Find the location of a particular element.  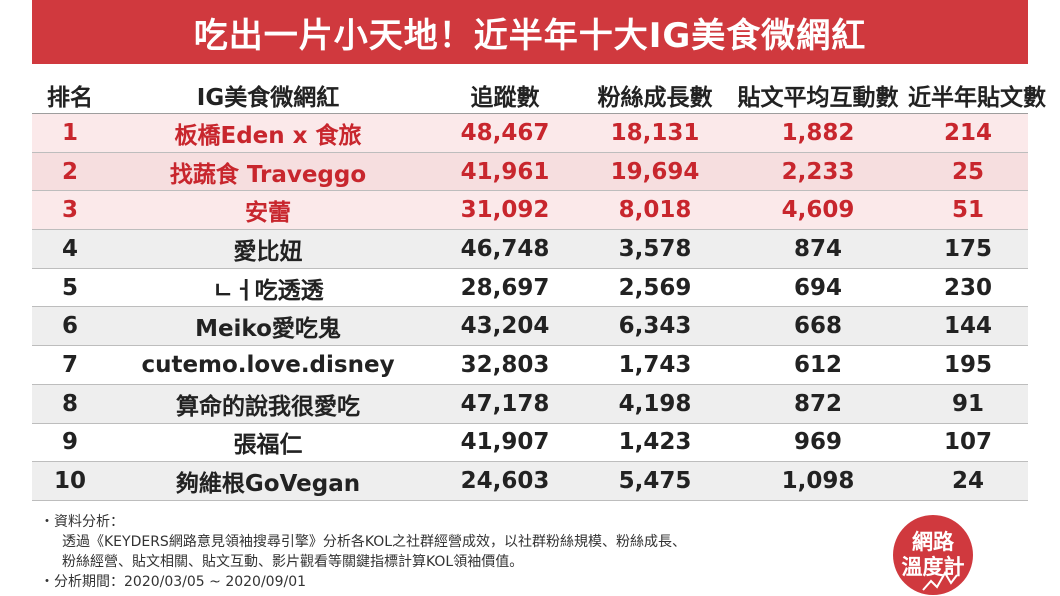

posts-cell: 91 is located at coordinates (967, 403).